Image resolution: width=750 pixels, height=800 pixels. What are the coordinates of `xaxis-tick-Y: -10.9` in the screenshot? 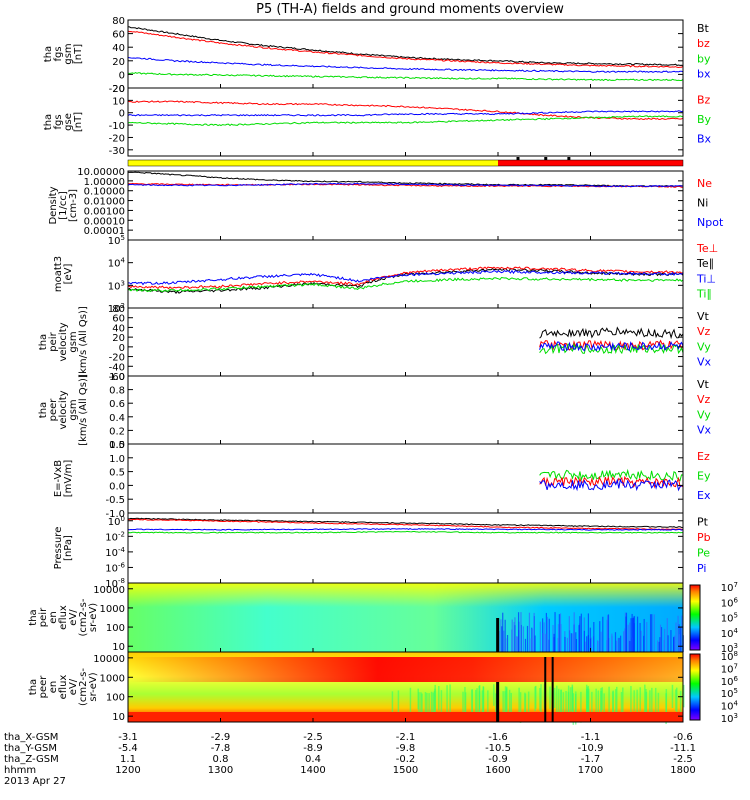 It's located at (591, 748).